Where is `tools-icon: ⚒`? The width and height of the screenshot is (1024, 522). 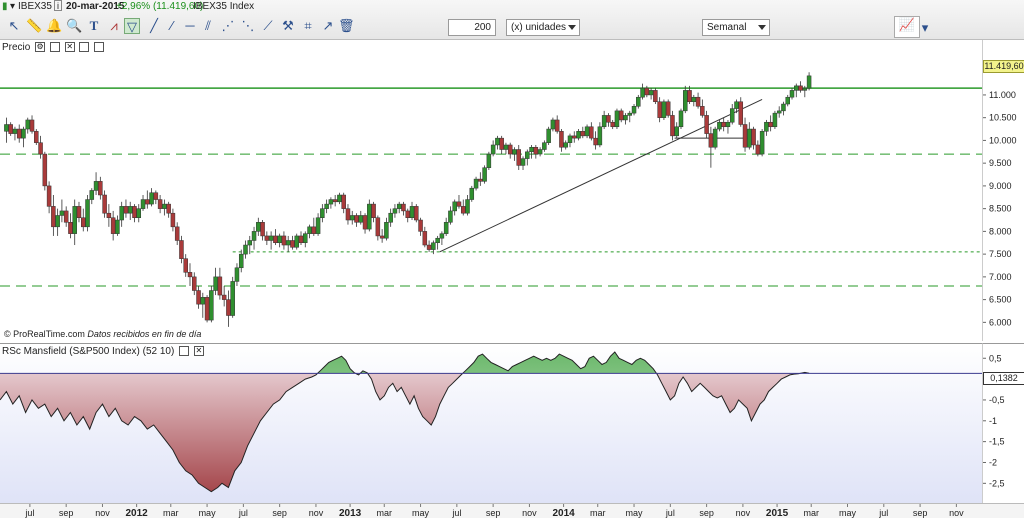 tools-icon: ⚒ is located at coordinates (288, 25).